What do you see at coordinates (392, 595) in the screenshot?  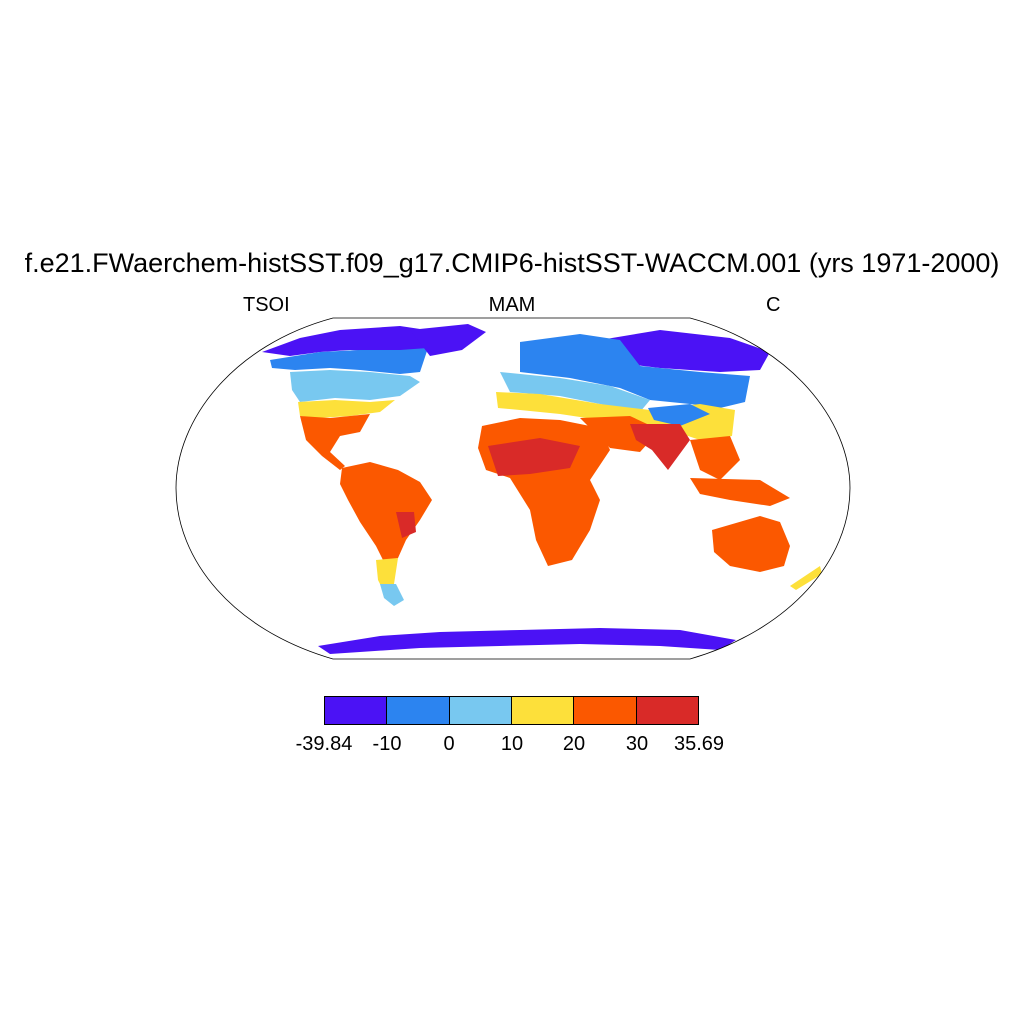 I see `south-america-cool` at bounding box center [392, 595].